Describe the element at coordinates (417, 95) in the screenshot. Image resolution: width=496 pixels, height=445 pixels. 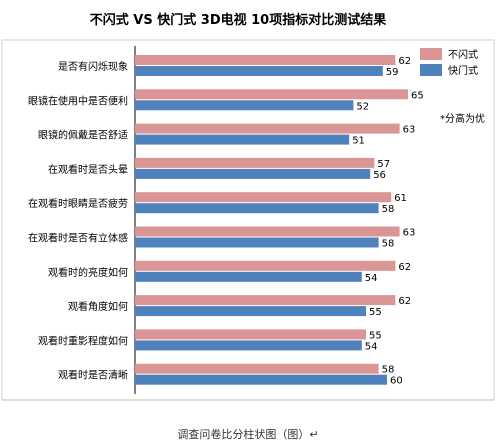
I see `data-label: 65` at that location.